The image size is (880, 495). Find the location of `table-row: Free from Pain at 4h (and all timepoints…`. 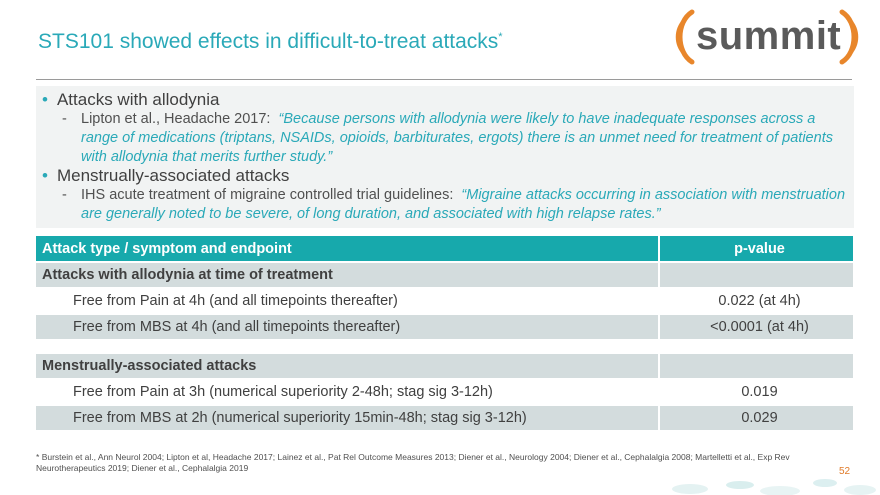

table-row: Free from Pain at 4h (and all timepoints… is located at coordinates (444, 301).